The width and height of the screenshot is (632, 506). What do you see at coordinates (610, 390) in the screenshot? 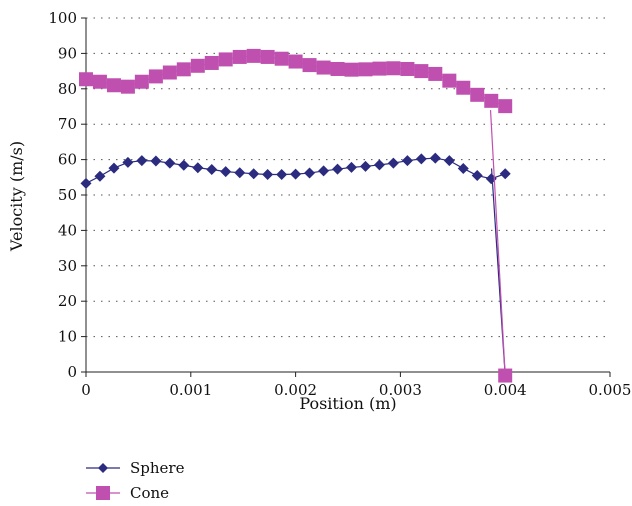
I see `x-tick-label: 0.005` at bounding box center [610, 390].